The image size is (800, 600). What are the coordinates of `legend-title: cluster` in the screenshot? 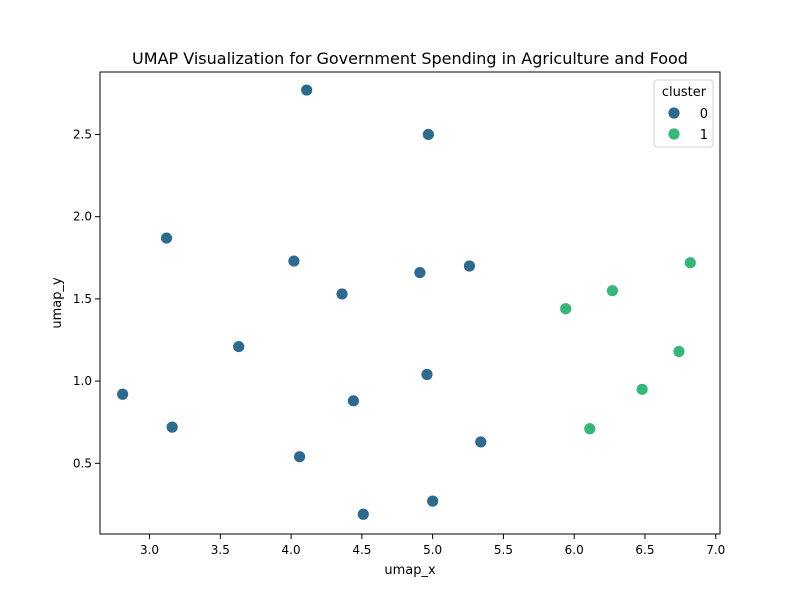 It's located at (684, 92).